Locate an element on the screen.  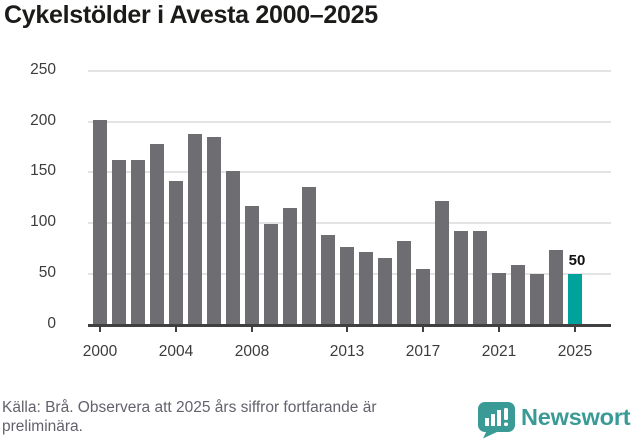
bar-2017 is located at coordinates (423, 297).